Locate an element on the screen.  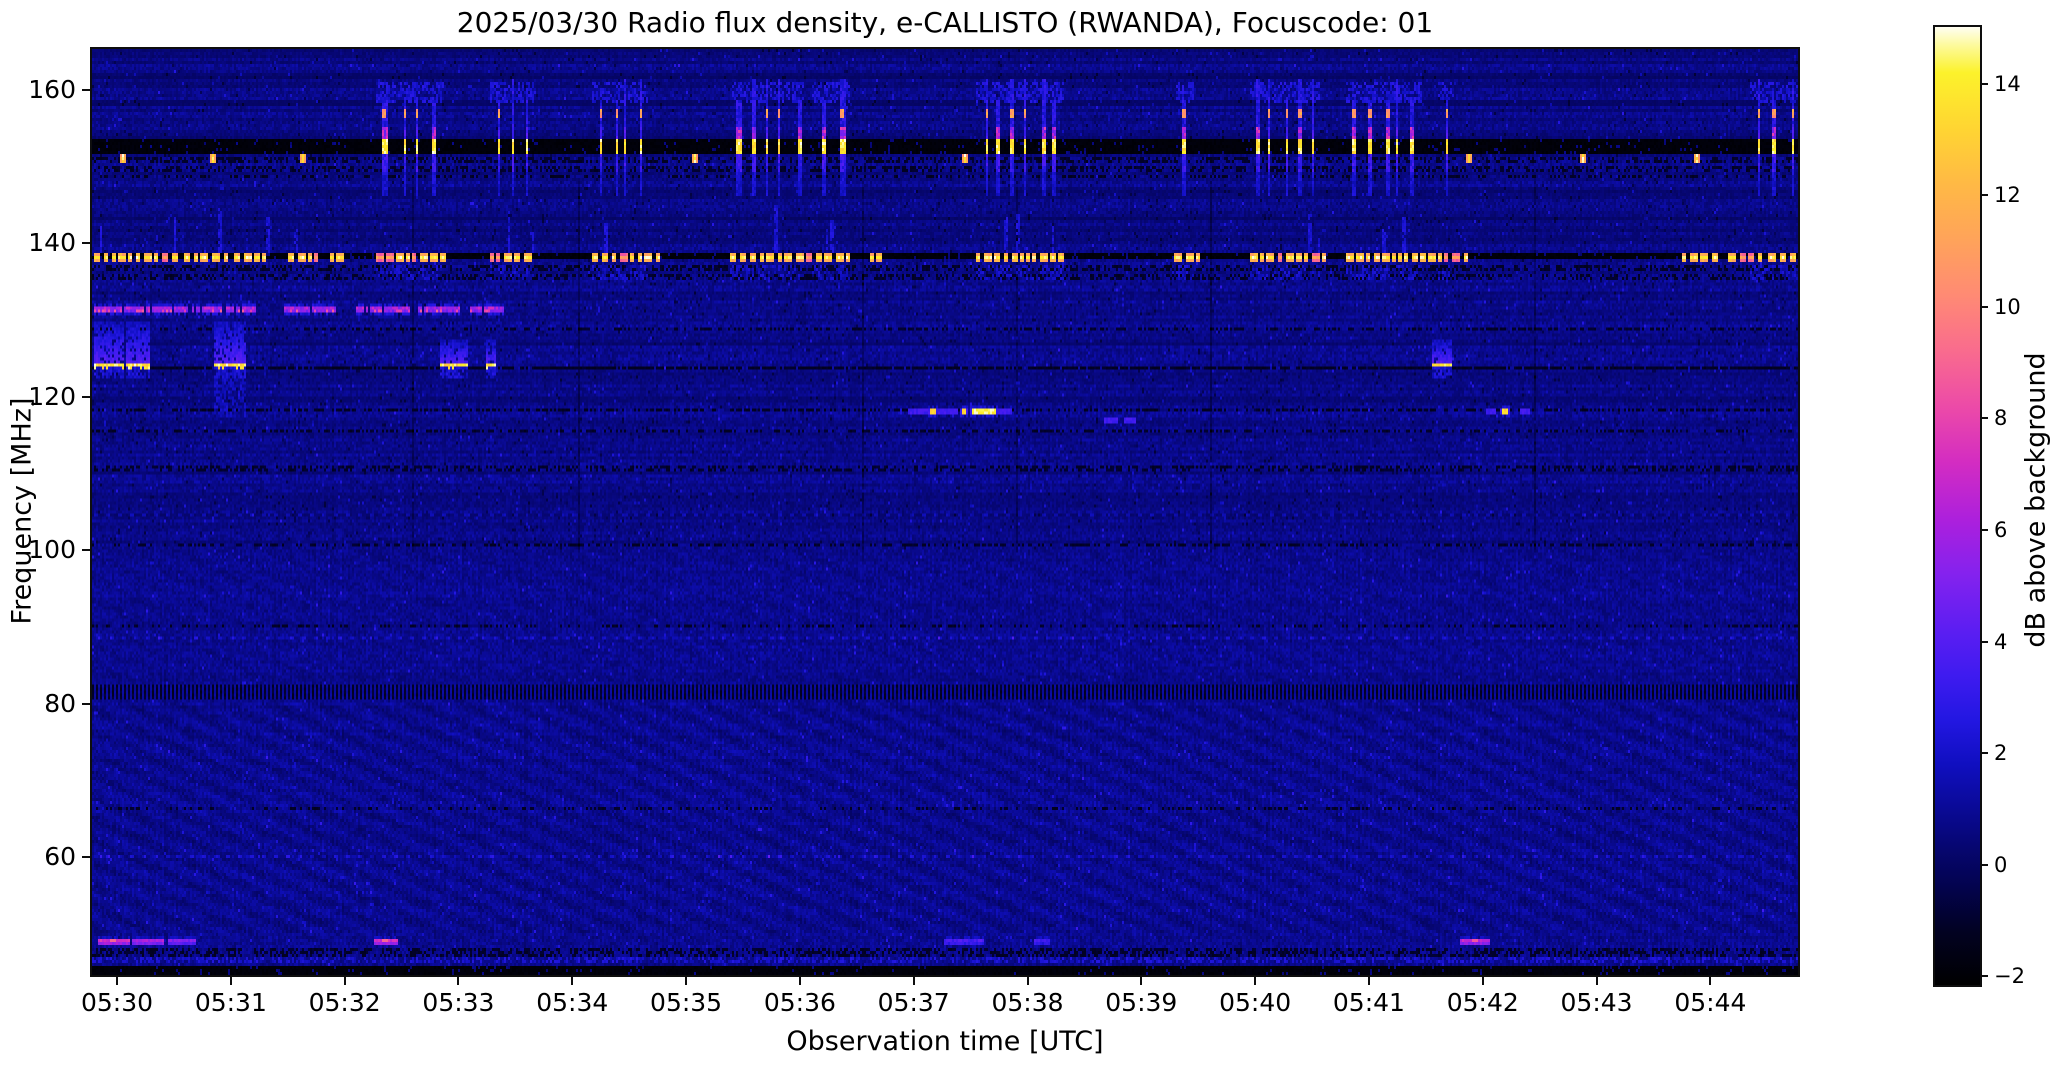
y-axis-label: Frequency [MHz] is located at coordinates (22, 511).